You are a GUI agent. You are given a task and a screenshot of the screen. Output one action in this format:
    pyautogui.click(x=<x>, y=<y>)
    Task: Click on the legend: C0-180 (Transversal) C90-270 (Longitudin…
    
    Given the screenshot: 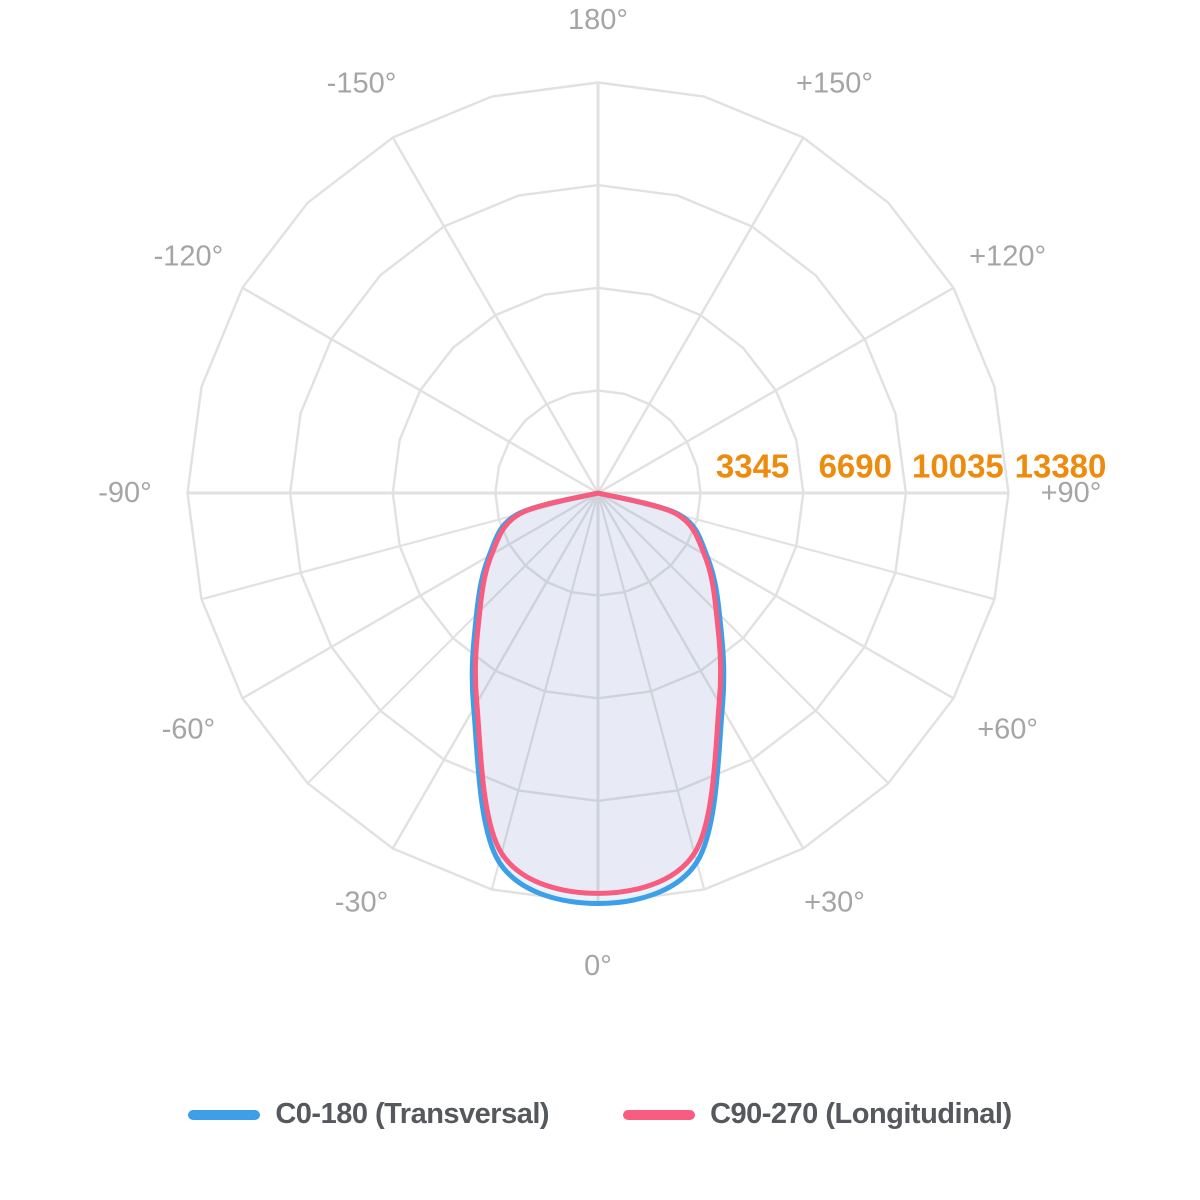 What is the action you would take?
    pyautogui.click(x=600, y=1114)
    